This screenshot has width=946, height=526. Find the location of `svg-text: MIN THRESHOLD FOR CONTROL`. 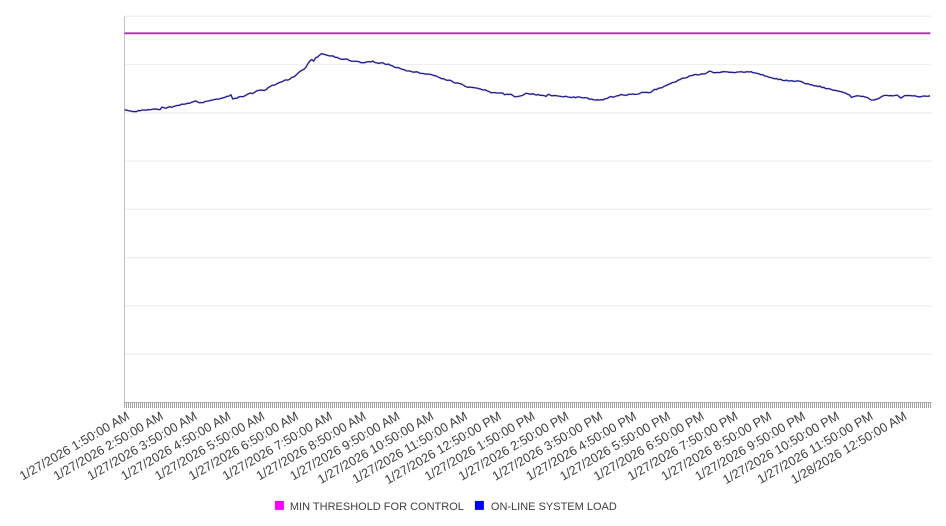

svg-text: MIN THRESHOLD FOR CONTROL is located at coordinates (377, 507).